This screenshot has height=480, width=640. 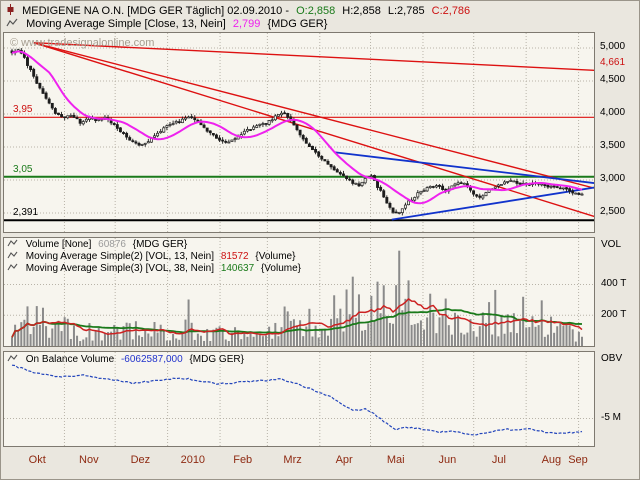 I want to click on ma-suffix: {MDG GER}, so click(x=297, y=24).